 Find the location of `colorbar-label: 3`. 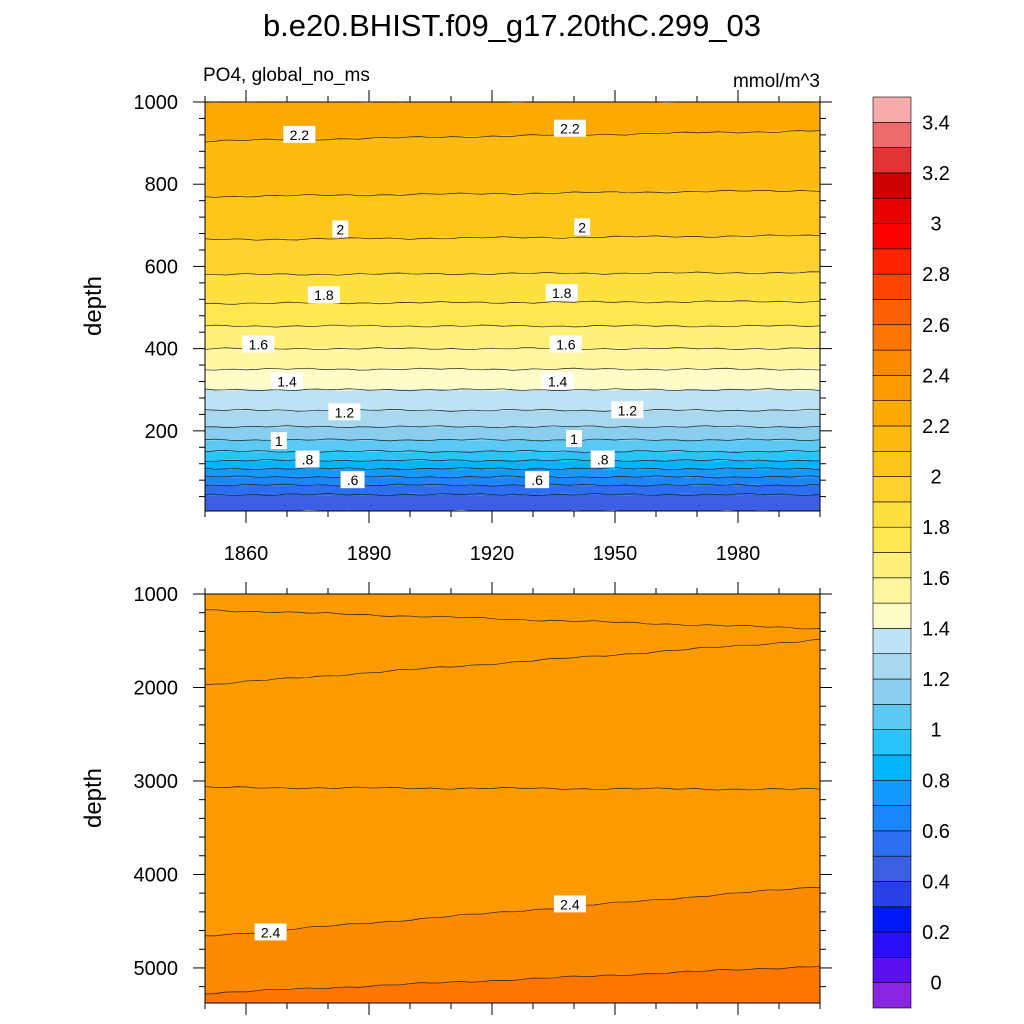

colorbar-label: 3 is located at coordinates (935, 225).